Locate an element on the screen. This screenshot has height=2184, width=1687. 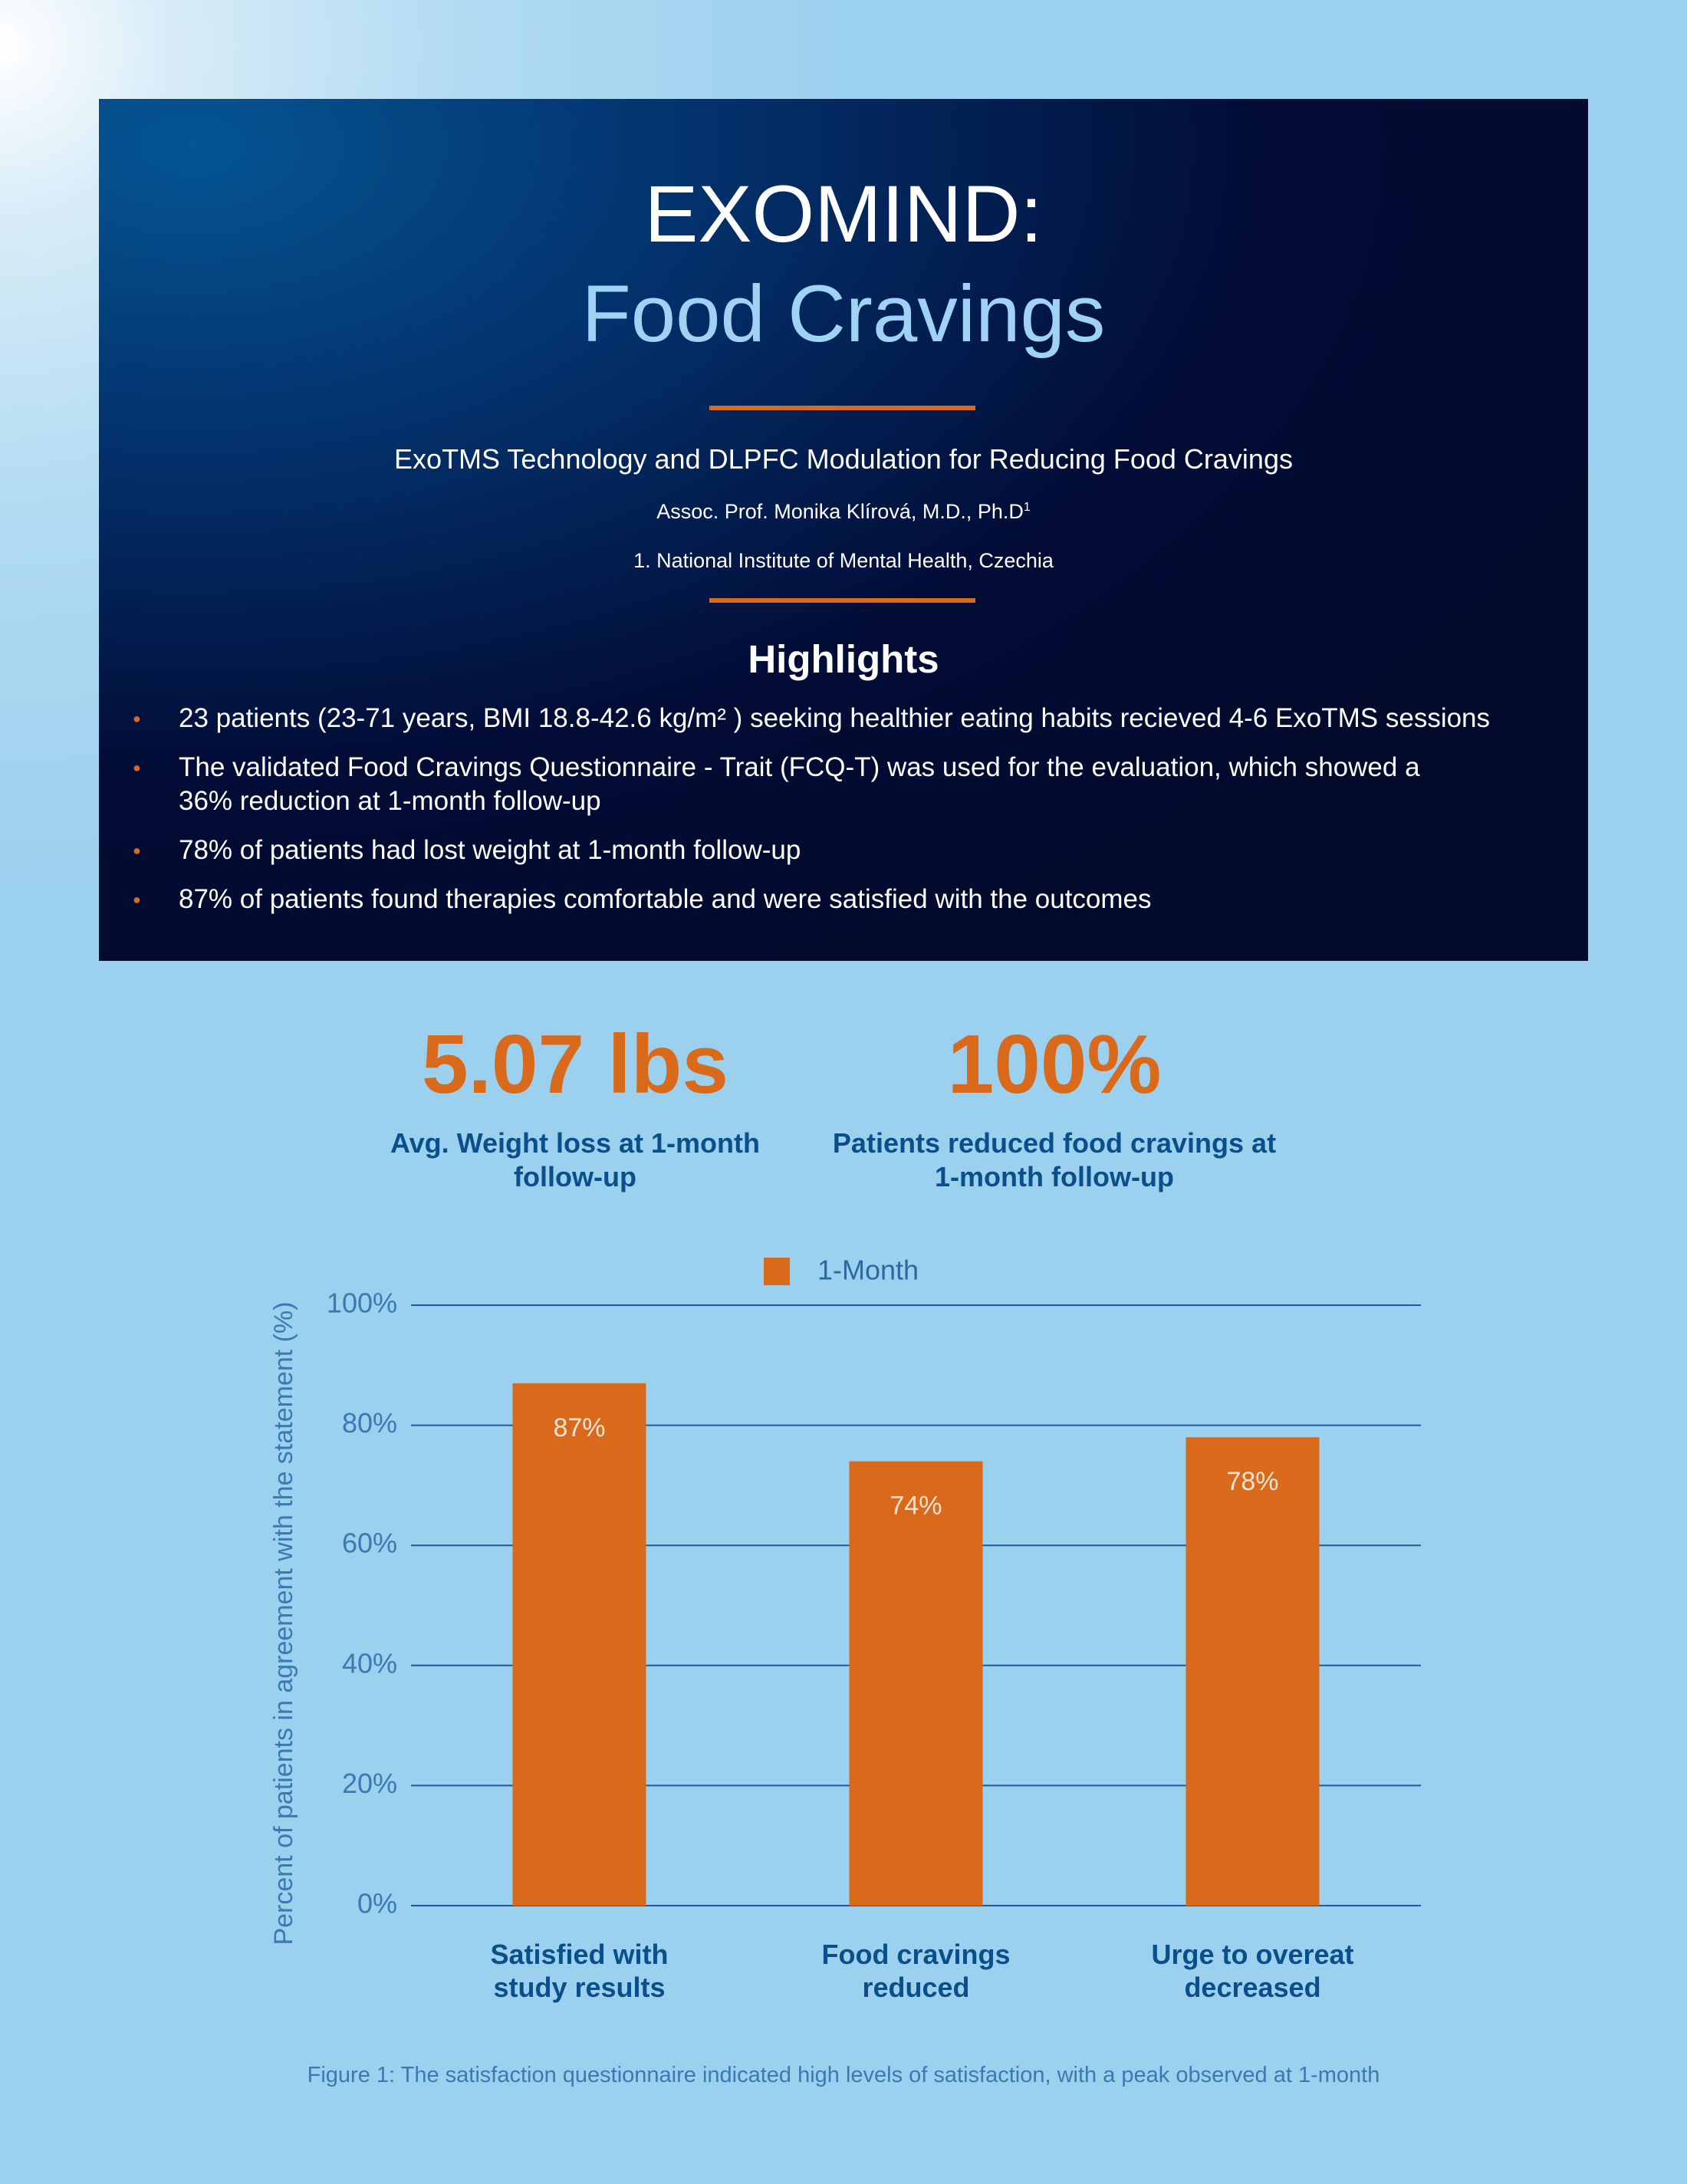
x-tick-label: Satisfied with study results is located at coordinates (579, 1971).